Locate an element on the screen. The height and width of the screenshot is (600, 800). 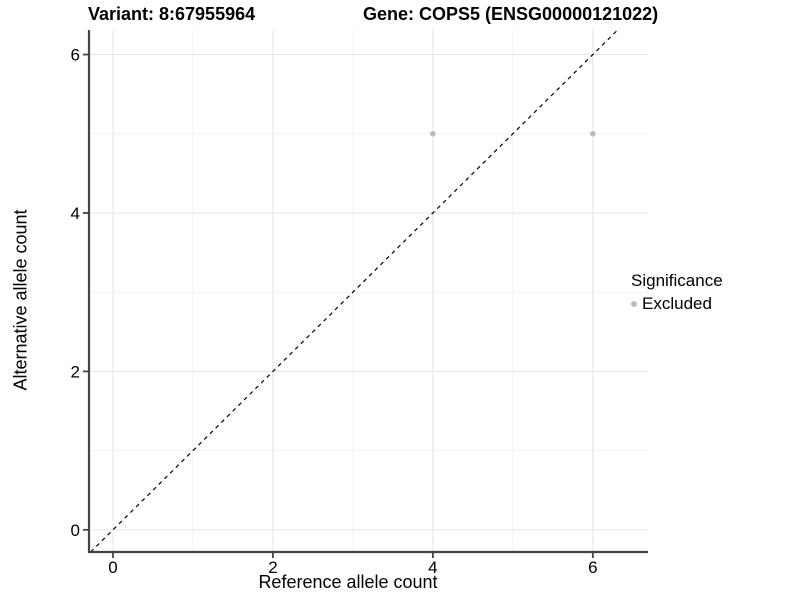
y-tick-label: 4 is located at coordinates (75, 213).